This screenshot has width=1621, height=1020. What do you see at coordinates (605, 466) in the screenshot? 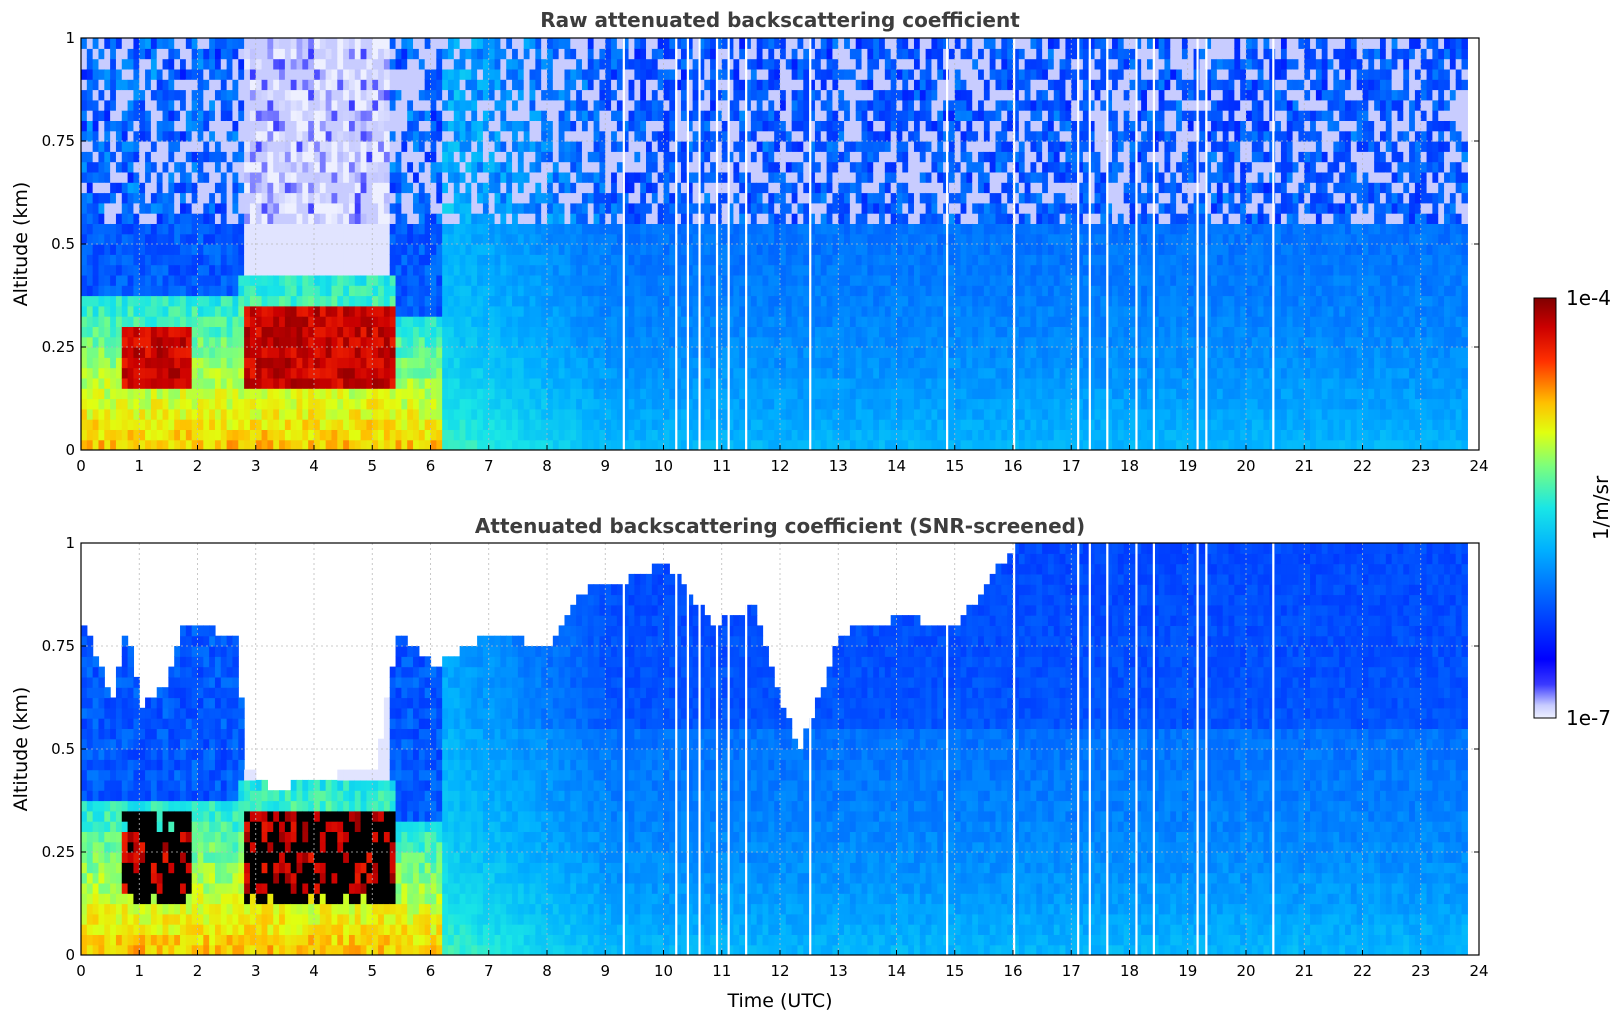
I see `raw-x-tick-label: 9` at bounding box center [605, 466].